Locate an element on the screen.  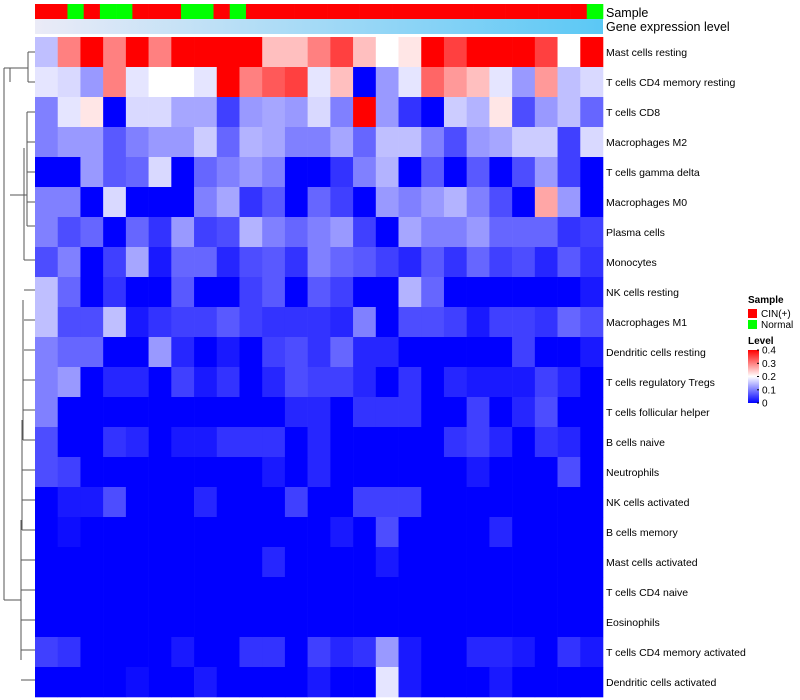
heatmap-cell-r12-c3 is located at coordinates (115, 412).